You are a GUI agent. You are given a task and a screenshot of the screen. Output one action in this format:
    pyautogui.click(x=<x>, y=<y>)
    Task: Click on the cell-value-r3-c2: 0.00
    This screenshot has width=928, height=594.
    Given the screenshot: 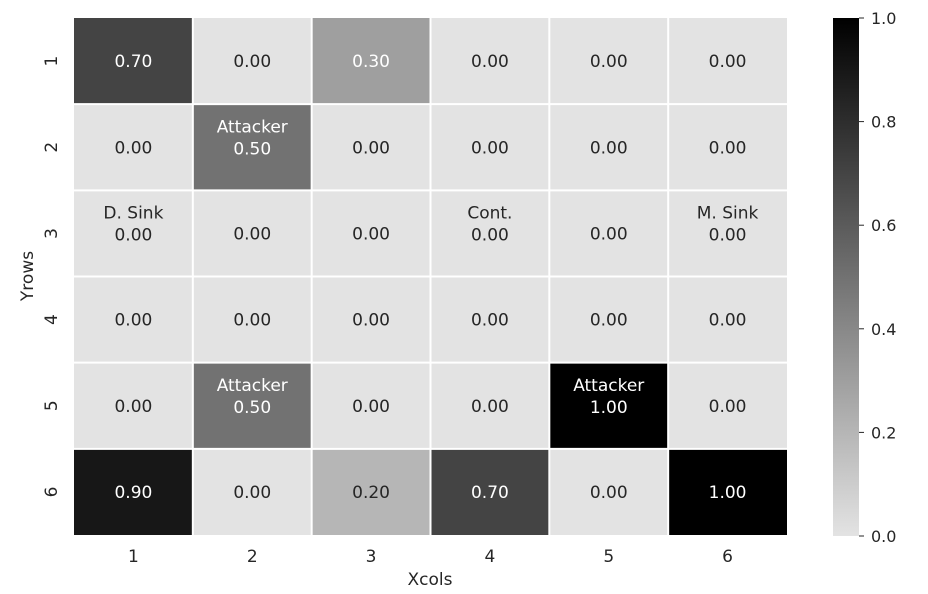 What is the action you would take?
    pyautogui.click(x=252, y=234)
    